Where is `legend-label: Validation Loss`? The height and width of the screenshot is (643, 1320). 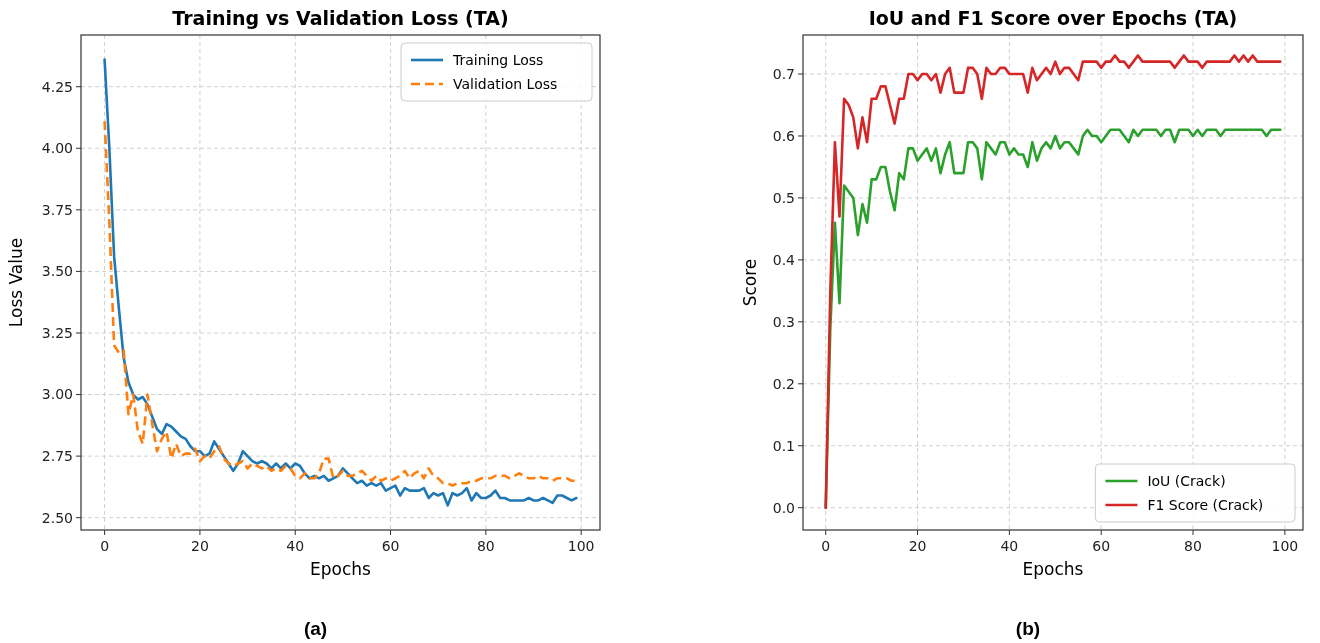 legend-label: Validation Loss is located at coordinates (505, 83).